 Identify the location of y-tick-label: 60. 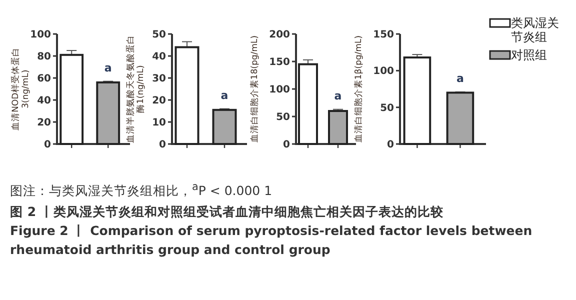
(44, 79).